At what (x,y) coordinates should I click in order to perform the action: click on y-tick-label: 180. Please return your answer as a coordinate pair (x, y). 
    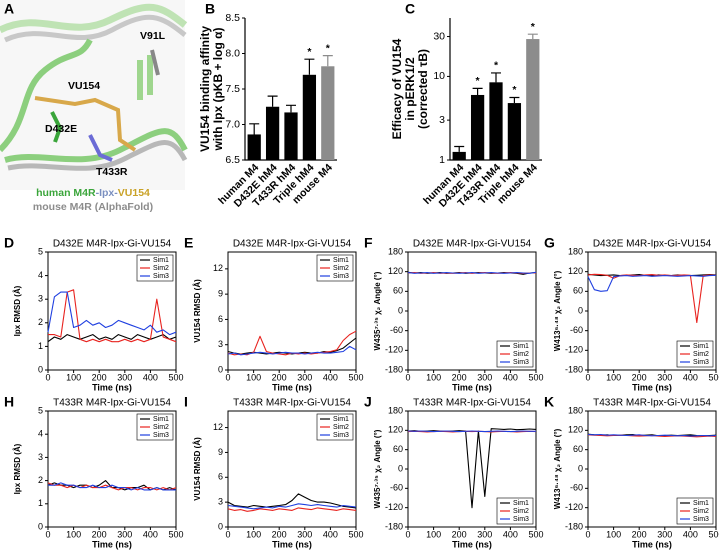
    Looking at the image, I should click on (575, 410).